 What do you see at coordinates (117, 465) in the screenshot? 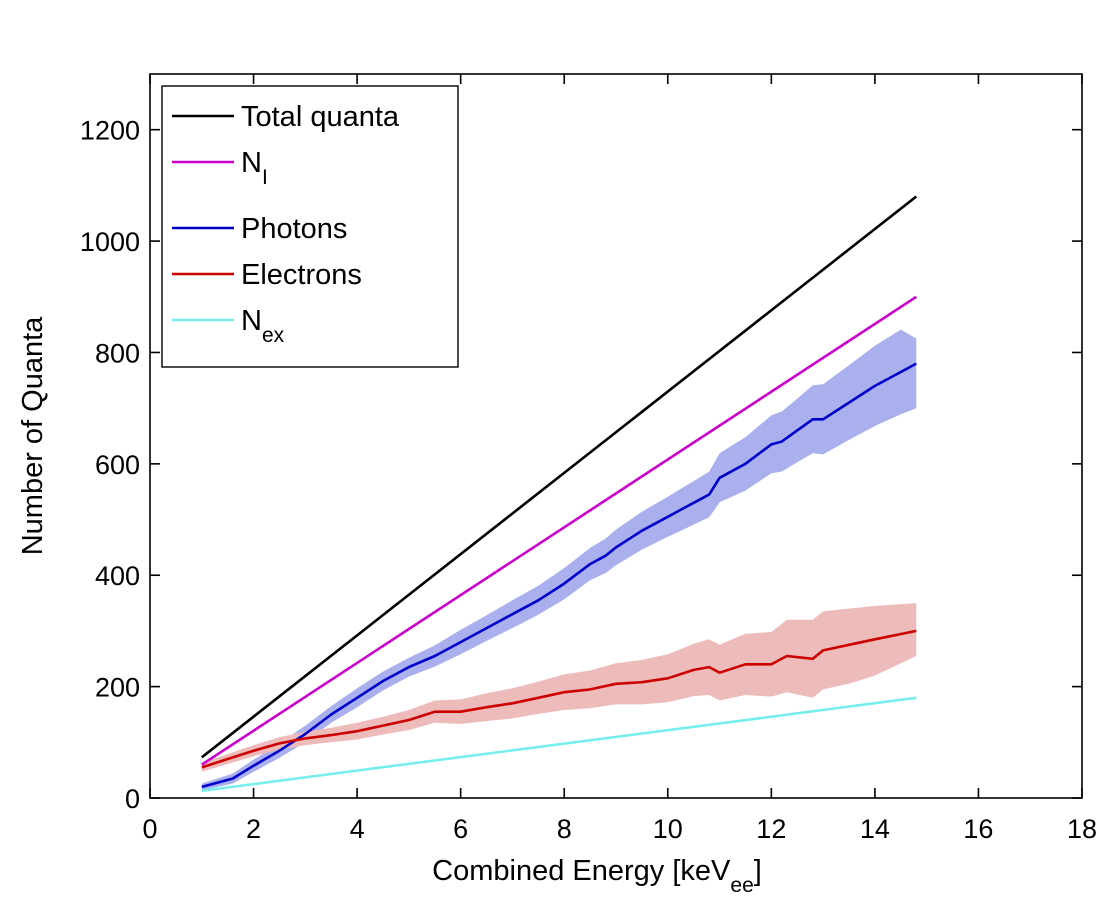
I see `y-tick-label: 600` at bounding box center [117, 465].